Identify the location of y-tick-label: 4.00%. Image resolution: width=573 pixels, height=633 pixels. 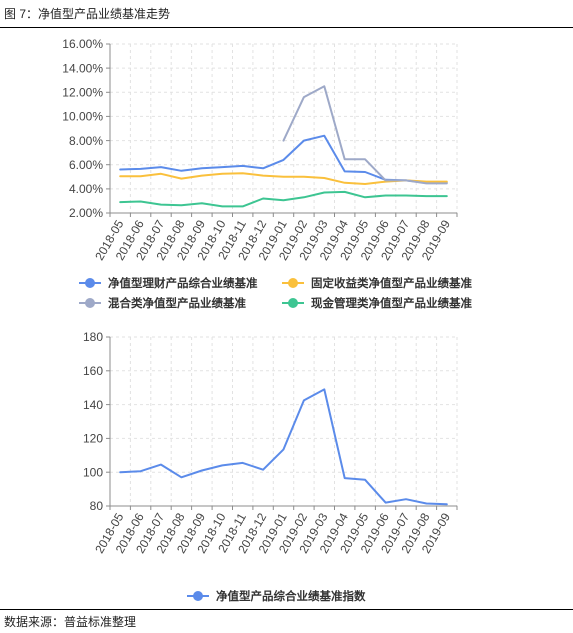
(86, 189).